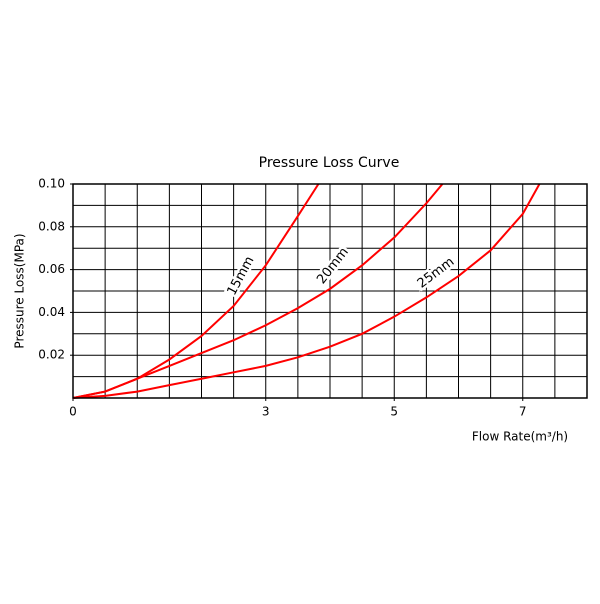 The width and height of the screenshot is (600, 604). Describe the element at coordinates (51, 269) in the screenshot. I see `y-tick-label: 0.06` at that location.